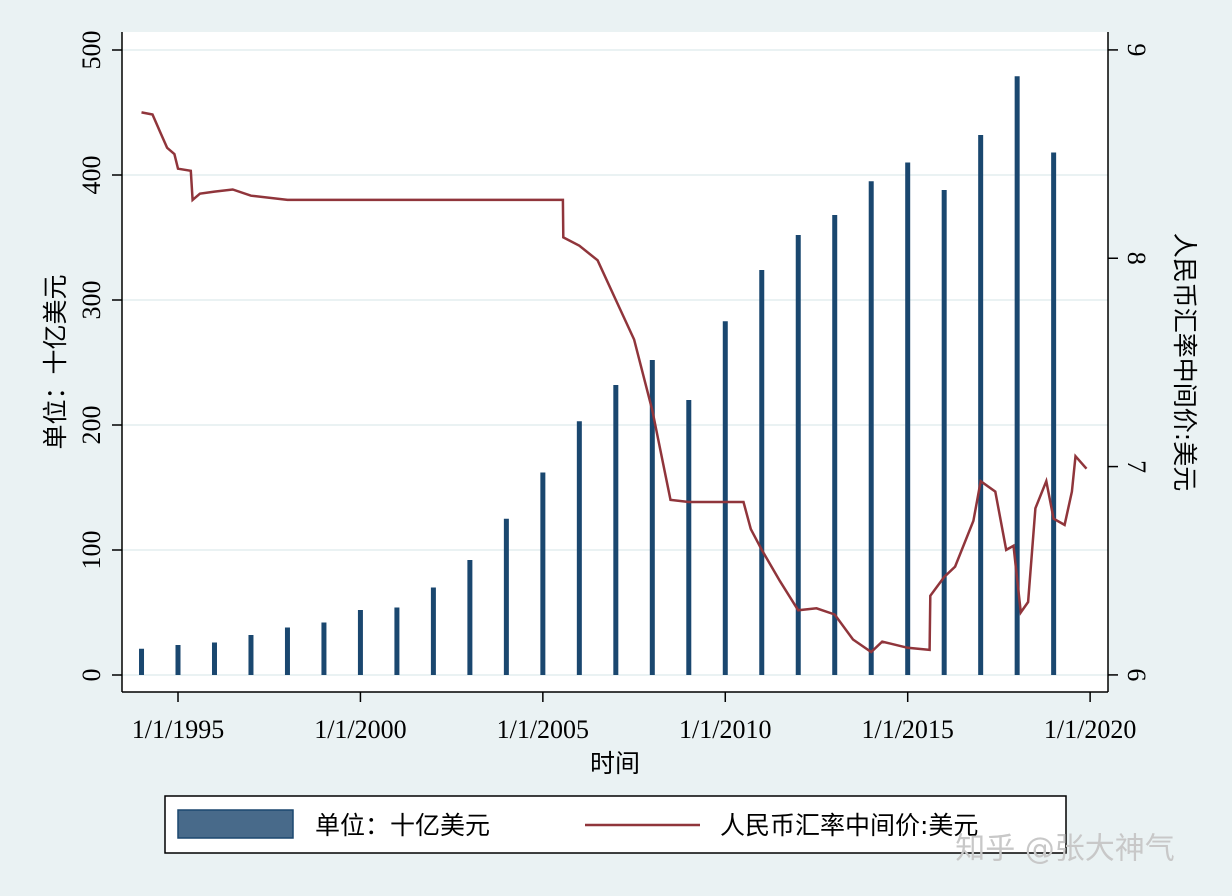 This screenshot has width=1232, height=896. What do you see at coordinates (1090, 729) in the screenshot?
I see `x-tick-label: 1/1/2020` at bounding box center [1090, 729].